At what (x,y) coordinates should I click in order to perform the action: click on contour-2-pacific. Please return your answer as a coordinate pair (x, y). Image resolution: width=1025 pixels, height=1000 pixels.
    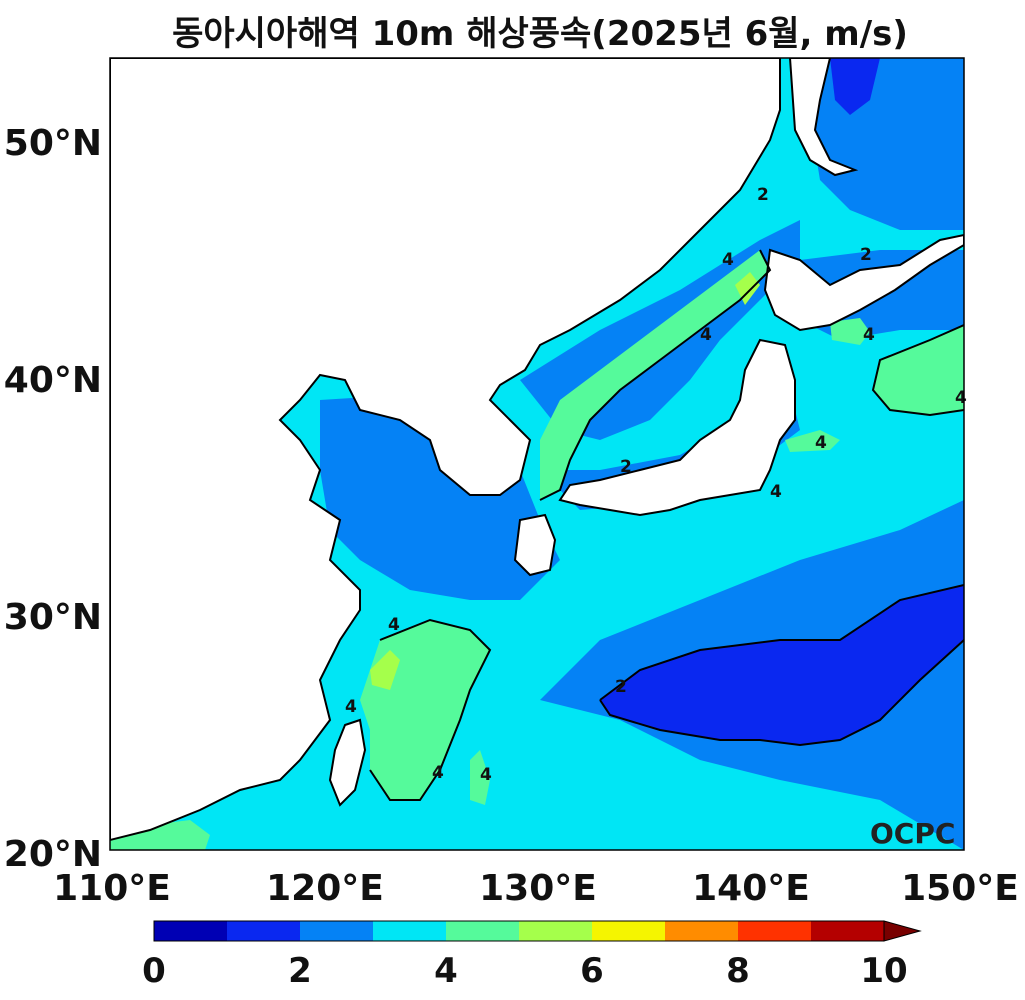
    Looking at the image, I should click on (781, 642).